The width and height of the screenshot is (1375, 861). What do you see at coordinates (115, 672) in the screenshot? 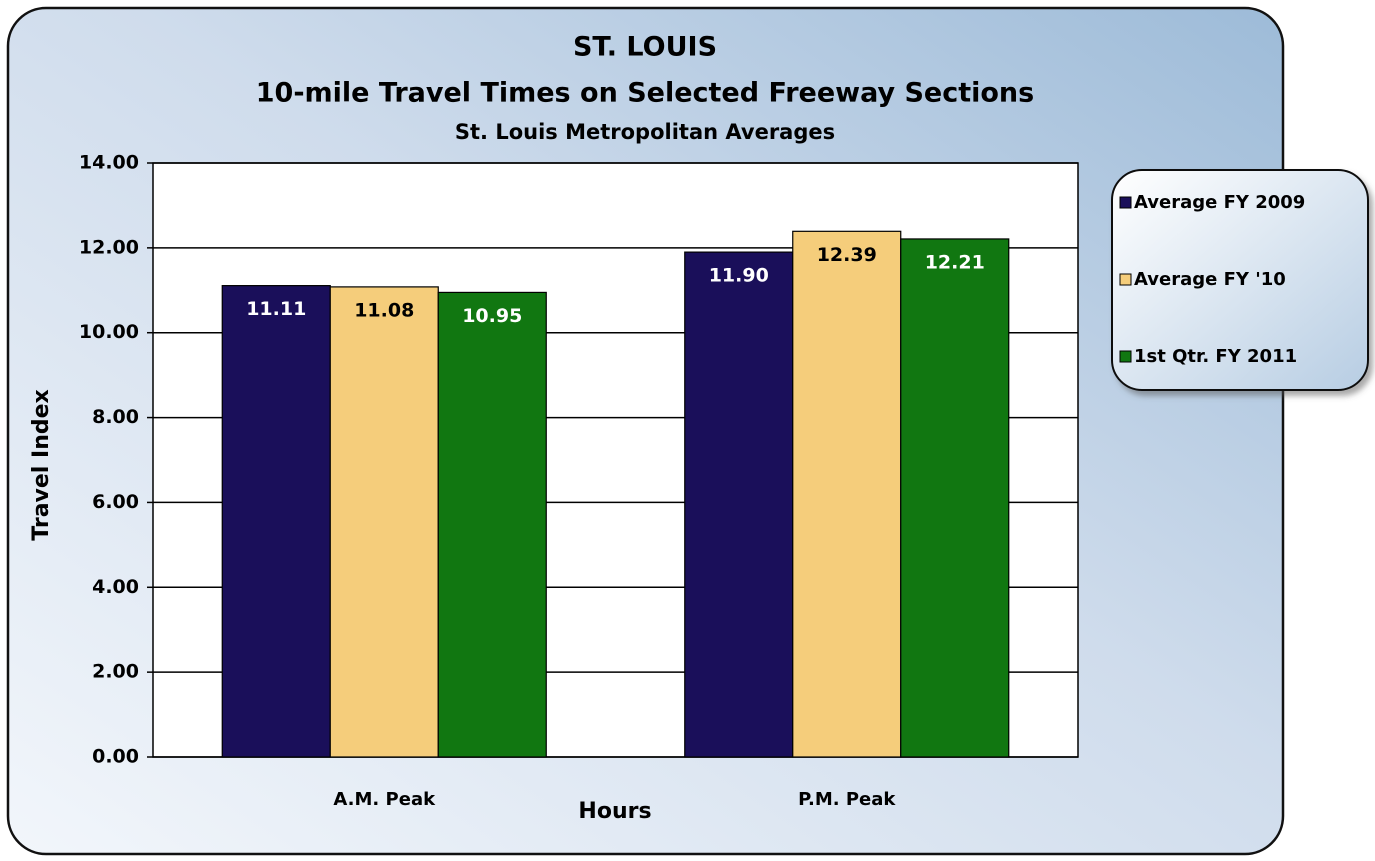
I see `y-tick-label: 2.00` at bounding box center [115, 672].